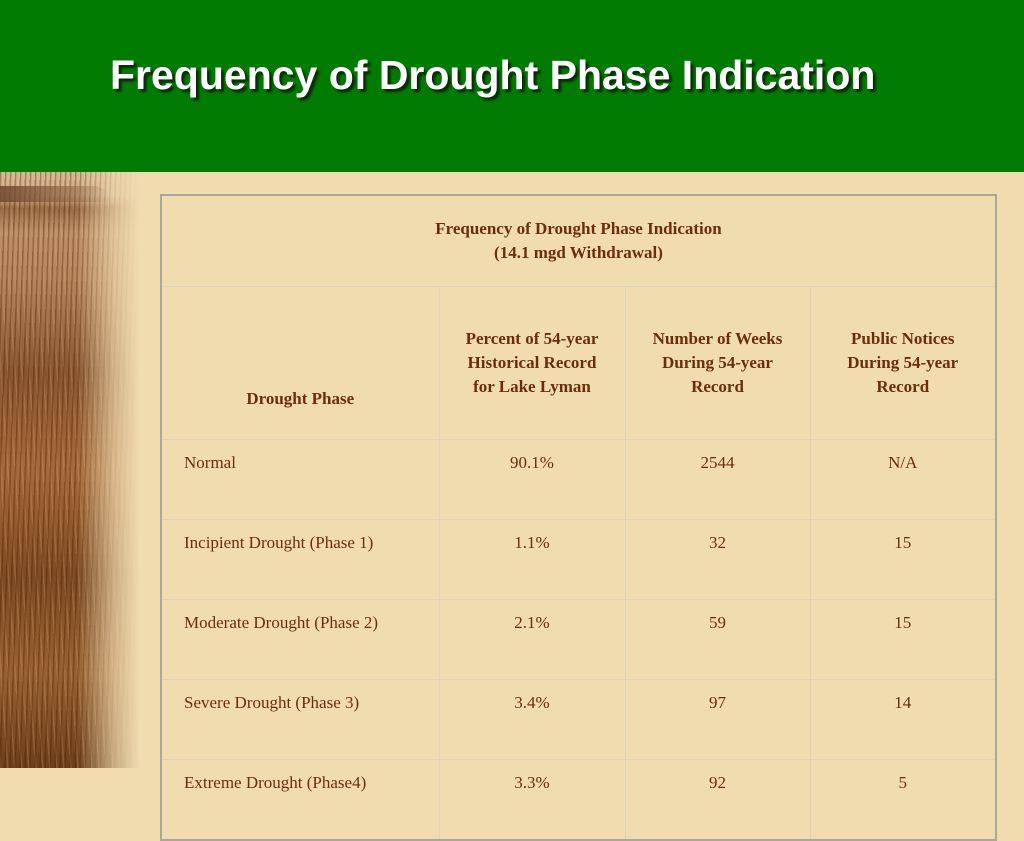 This screenshot has width=1024, height=841. Describe the element at coordinates (532, 800) in the screenshot. I see `cell-percent: 3.3%` at that location.